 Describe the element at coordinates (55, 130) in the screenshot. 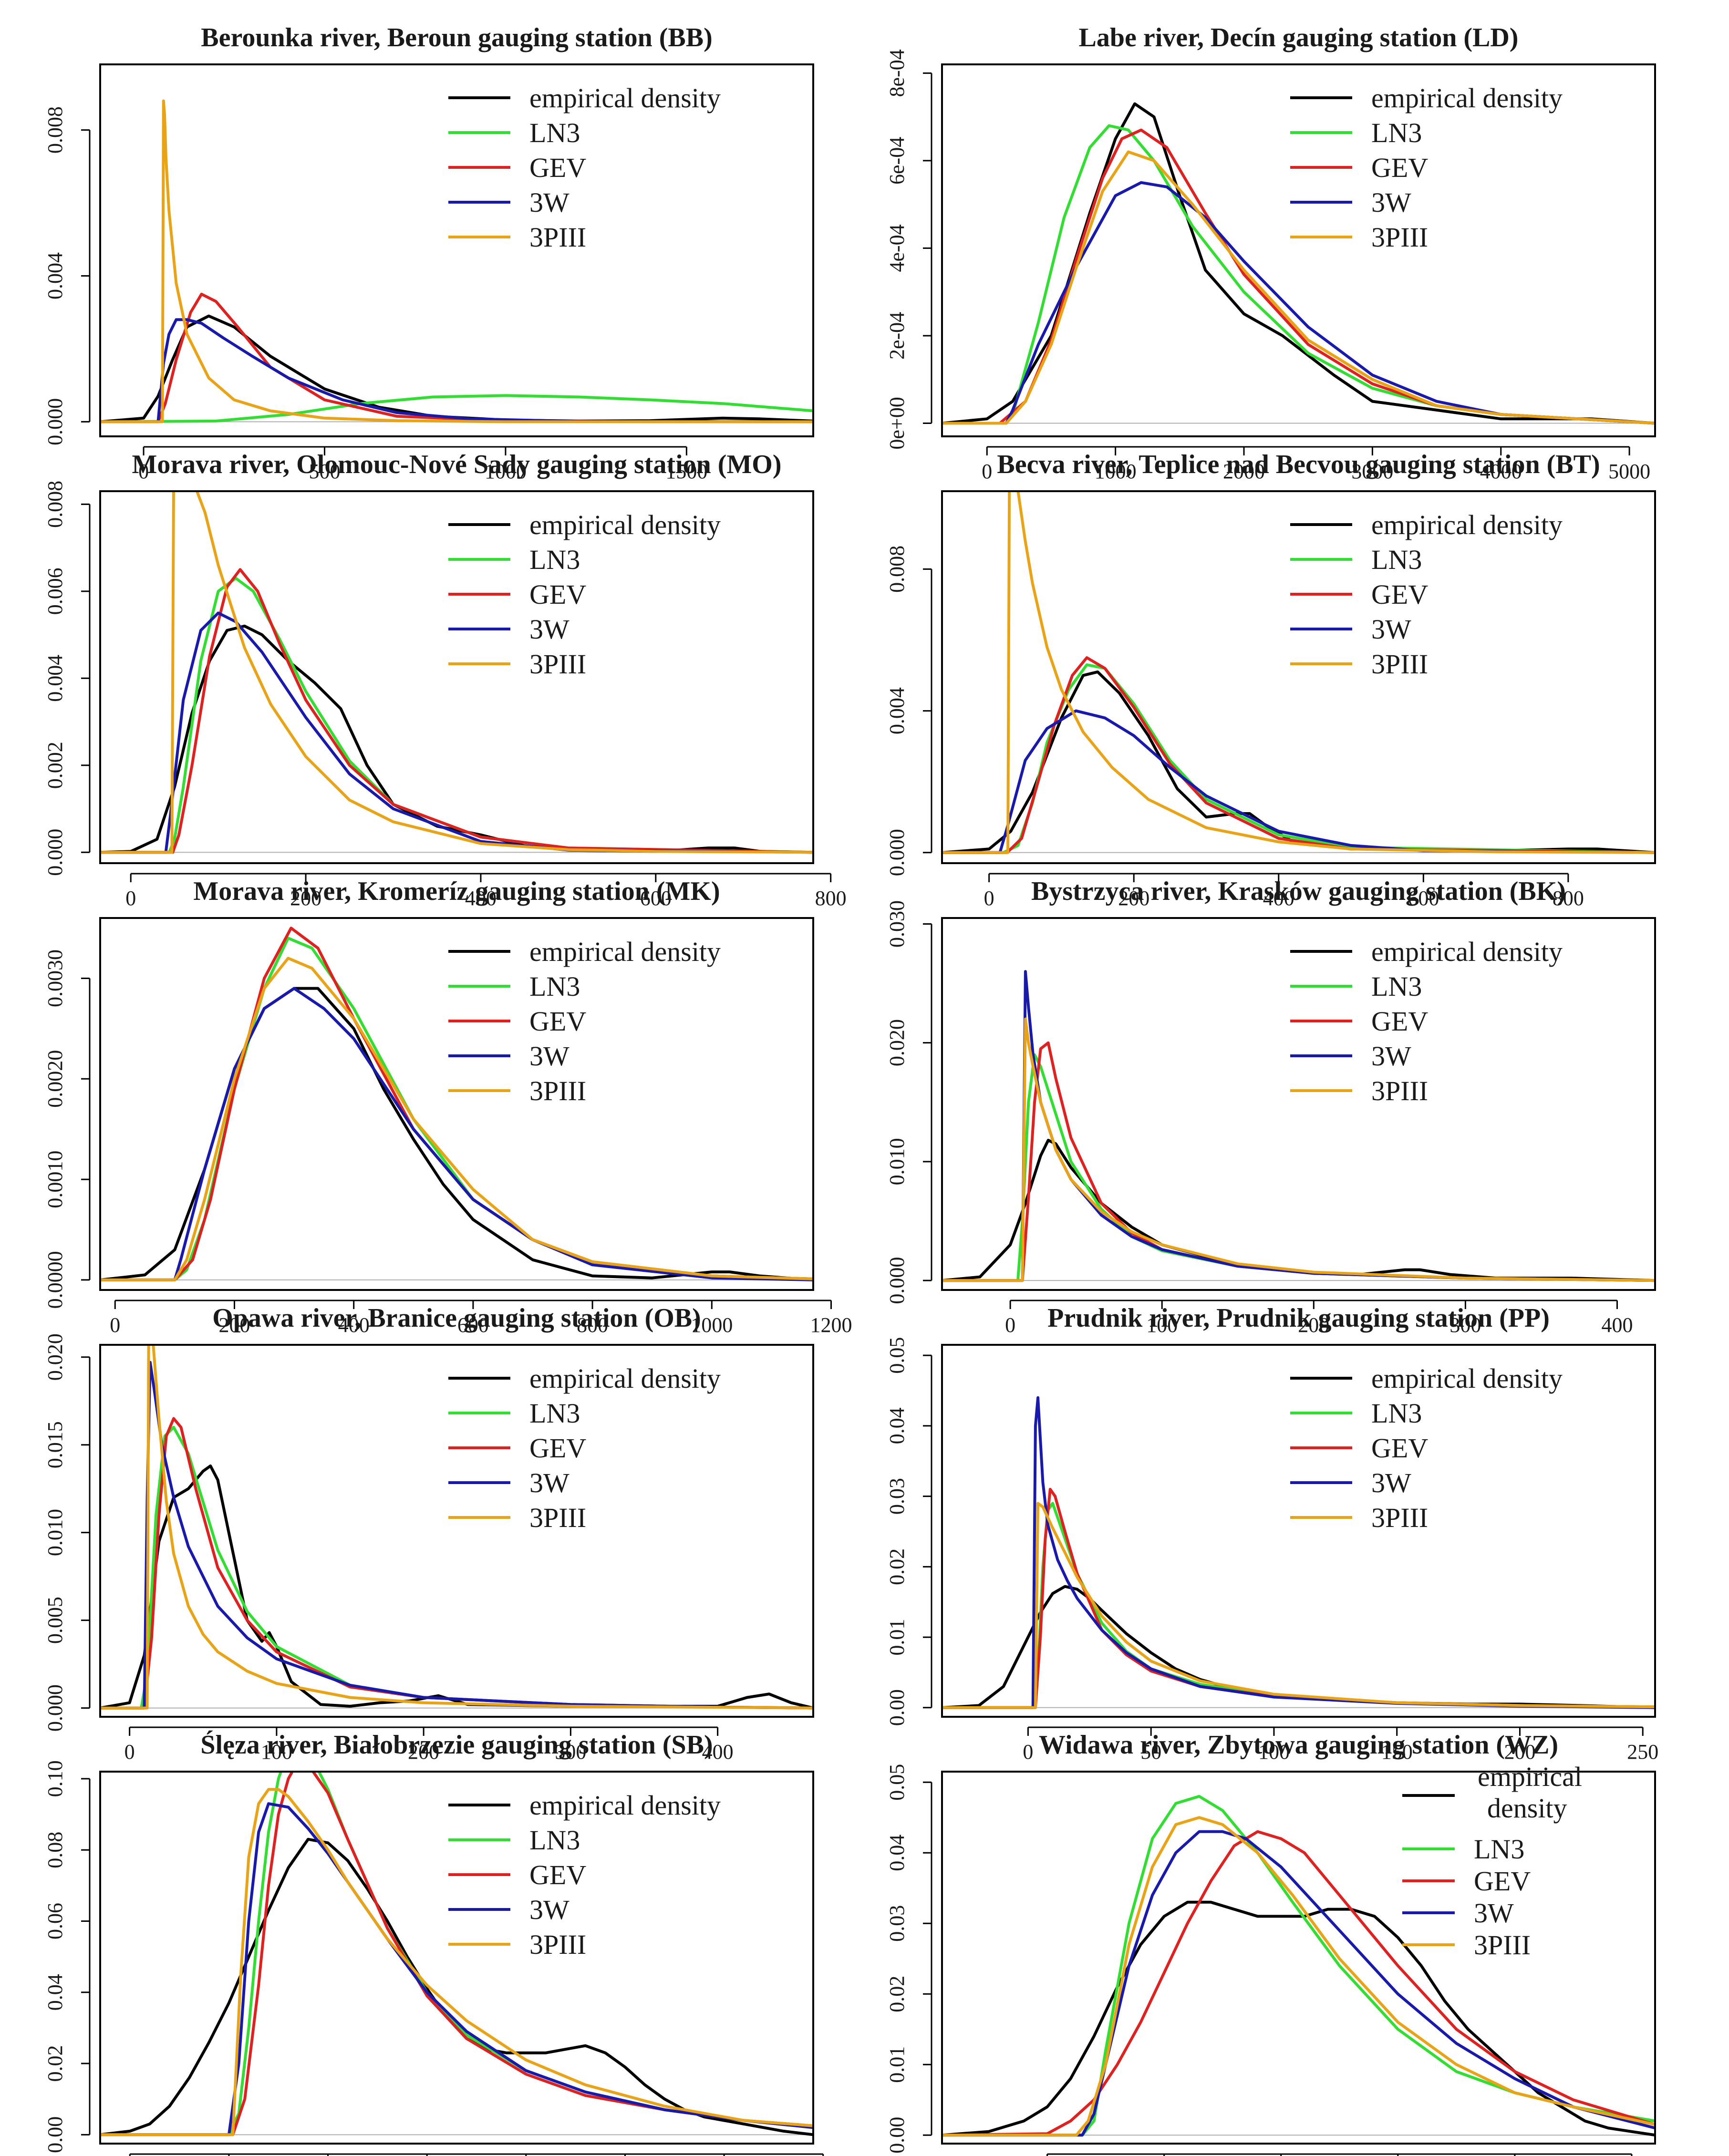

I see `y-tick-label: 0.008` at that location.